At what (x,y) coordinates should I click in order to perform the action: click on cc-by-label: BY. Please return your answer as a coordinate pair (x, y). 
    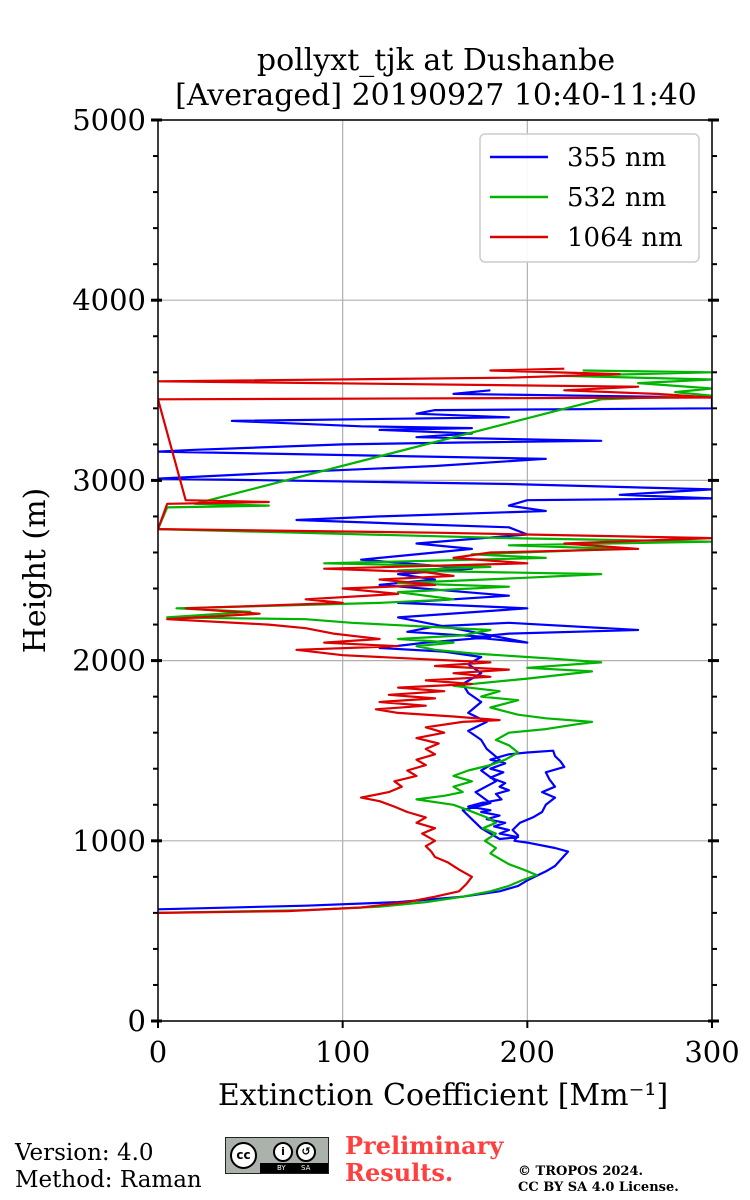
    Looking at the image, I should click on (281, 1168).